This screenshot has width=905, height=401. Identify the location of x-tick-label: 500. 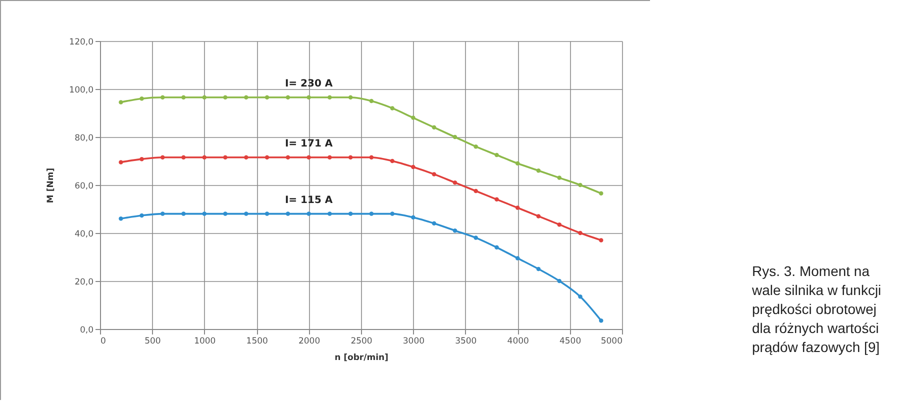
(152, 341).